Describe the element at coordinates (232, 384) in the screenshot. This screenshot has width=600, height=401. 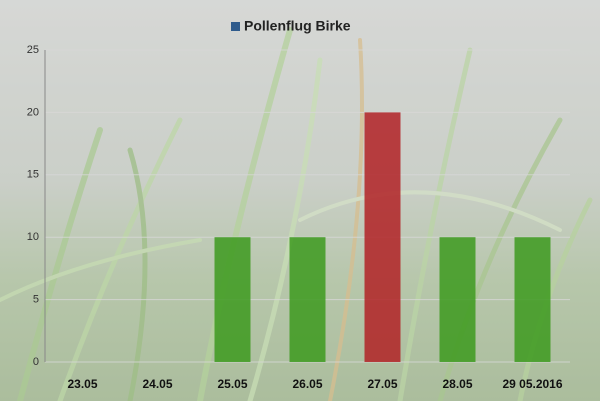
I see `x-tick-label: 25.05` at that location.